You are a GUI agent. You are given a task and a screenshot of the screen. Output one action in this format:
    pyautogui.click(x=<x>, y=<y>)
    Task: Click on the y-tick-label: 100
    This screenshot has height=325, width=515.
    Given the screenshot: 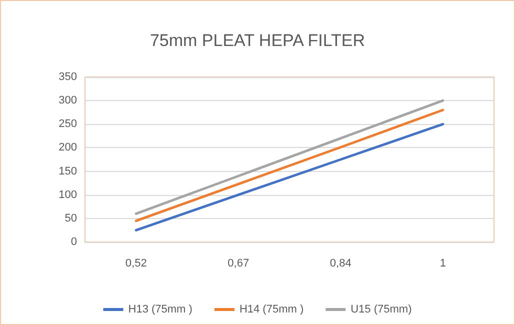 What is the action you would take?
    pyautogui.click(x=67, y=194)
    